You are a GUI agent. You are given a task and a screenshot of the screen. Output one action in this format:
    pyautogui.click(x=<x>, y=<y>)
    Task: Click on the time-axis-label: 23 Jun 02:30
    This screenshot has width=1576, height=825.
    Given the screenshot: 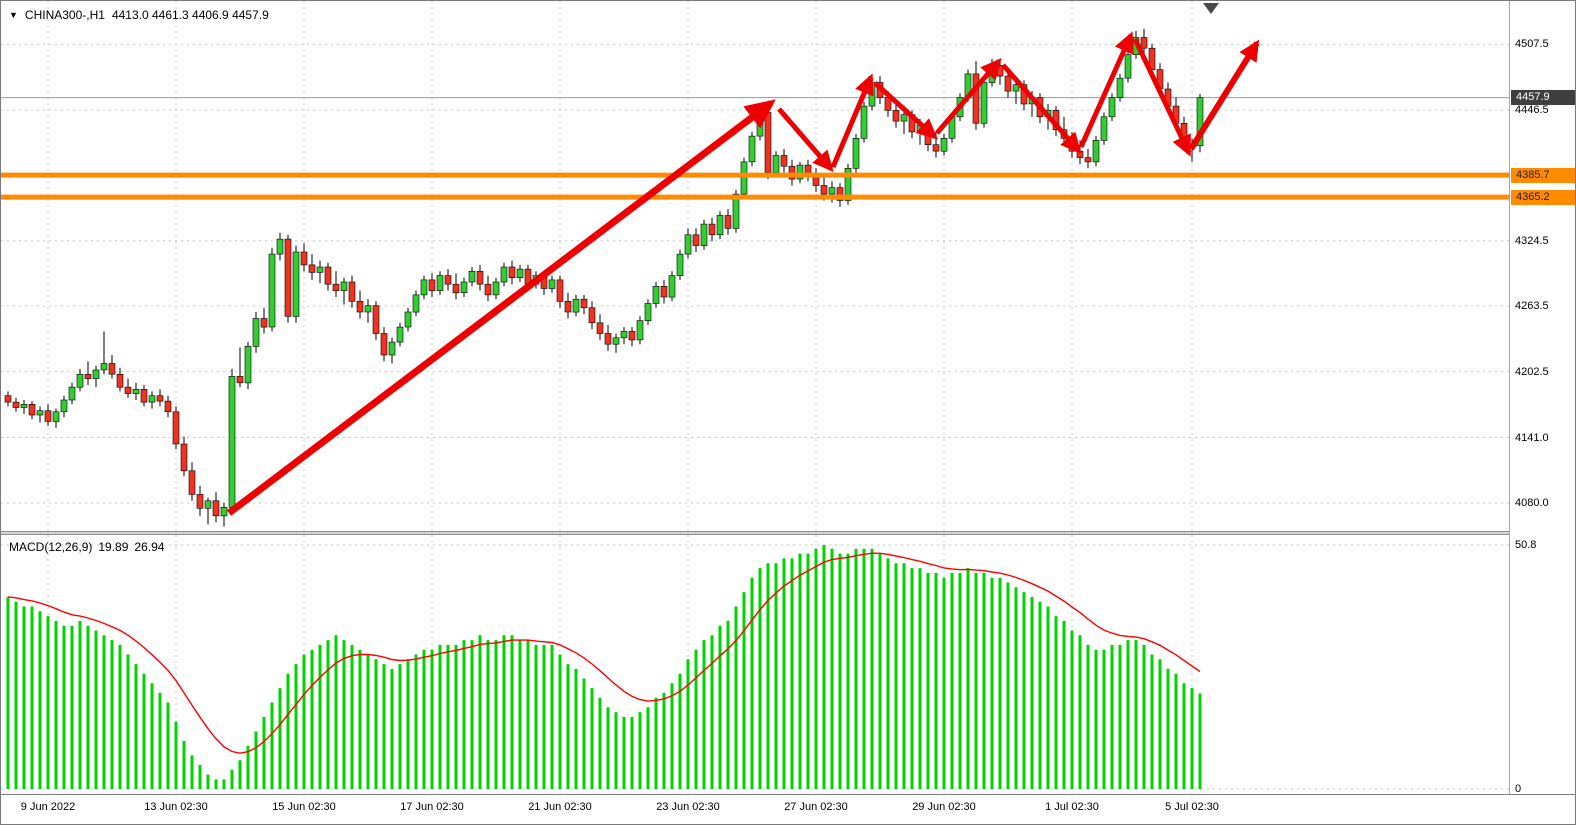 What is the action you would take?
    pyautogui.click(x=688, y=807)
    